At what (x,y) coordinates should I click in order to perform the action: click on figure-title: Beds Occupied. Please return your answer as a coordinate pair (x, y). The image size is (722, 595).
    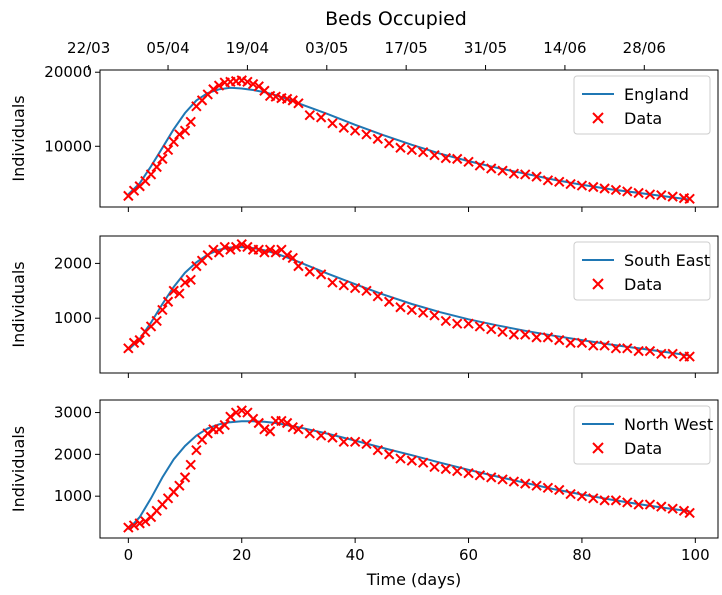
    Looking at the image, I should click on (396, 19).